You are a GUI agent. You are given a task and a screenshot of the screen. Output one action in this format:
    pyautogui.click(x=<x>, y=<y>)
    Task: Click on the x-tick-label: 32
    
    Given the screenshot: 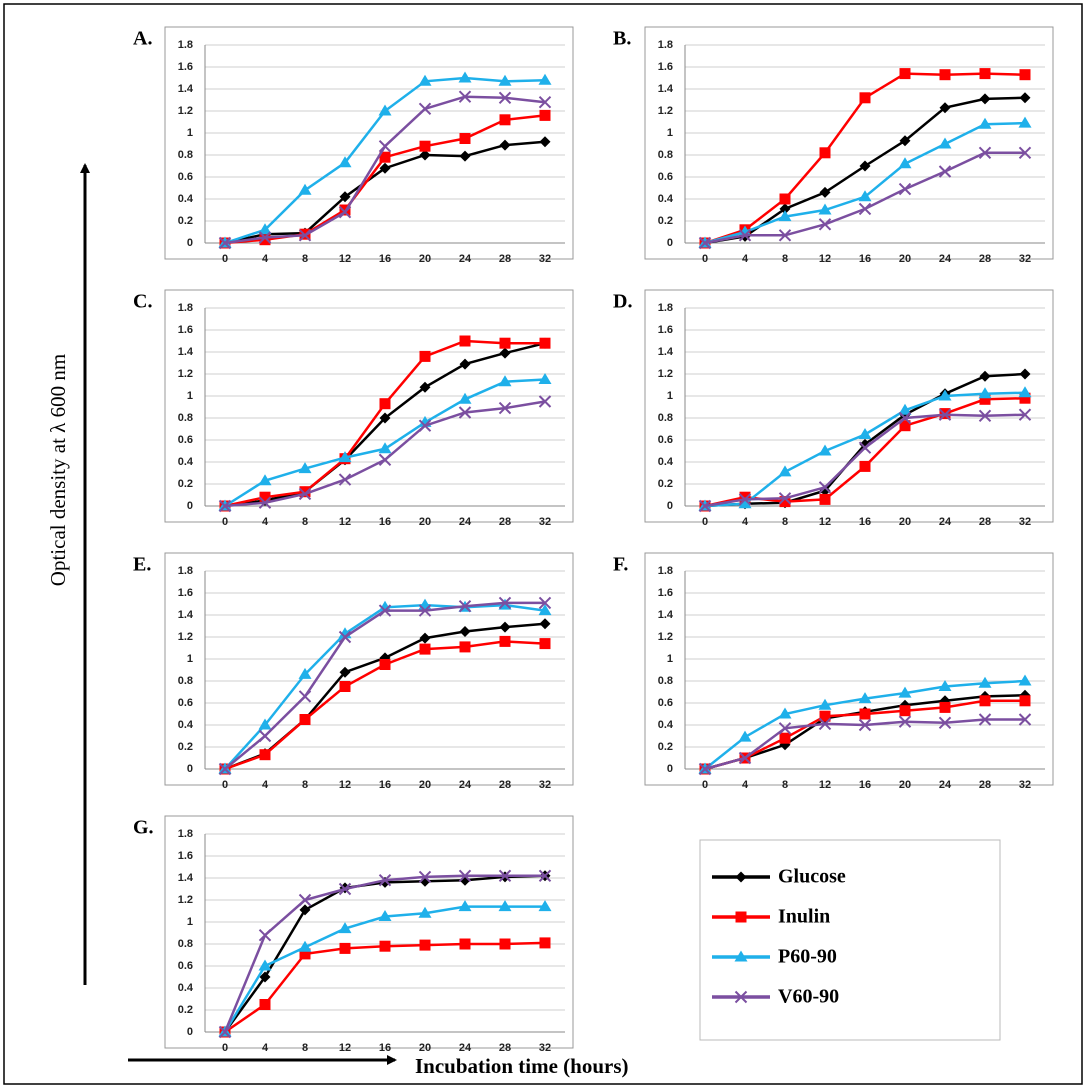 What is the action you would take?
    pyautogui.click(x=1025, y=522)
    